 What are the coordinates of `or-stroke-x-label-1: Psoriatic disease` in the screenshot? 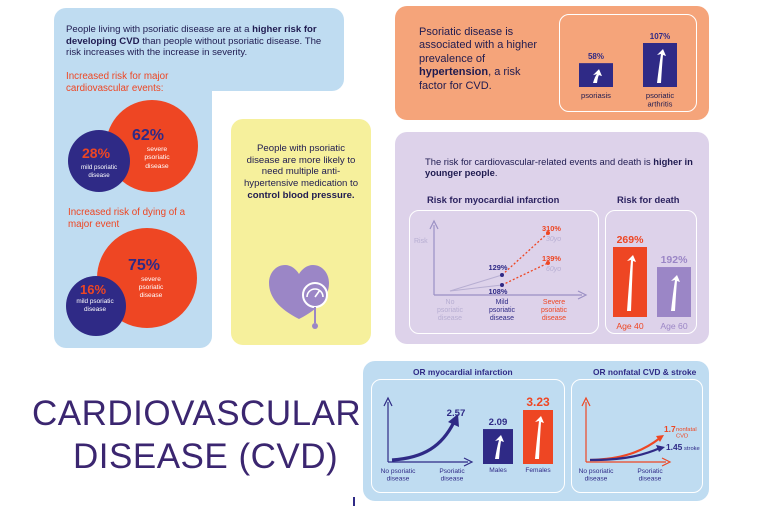 It's located at (650, 475).